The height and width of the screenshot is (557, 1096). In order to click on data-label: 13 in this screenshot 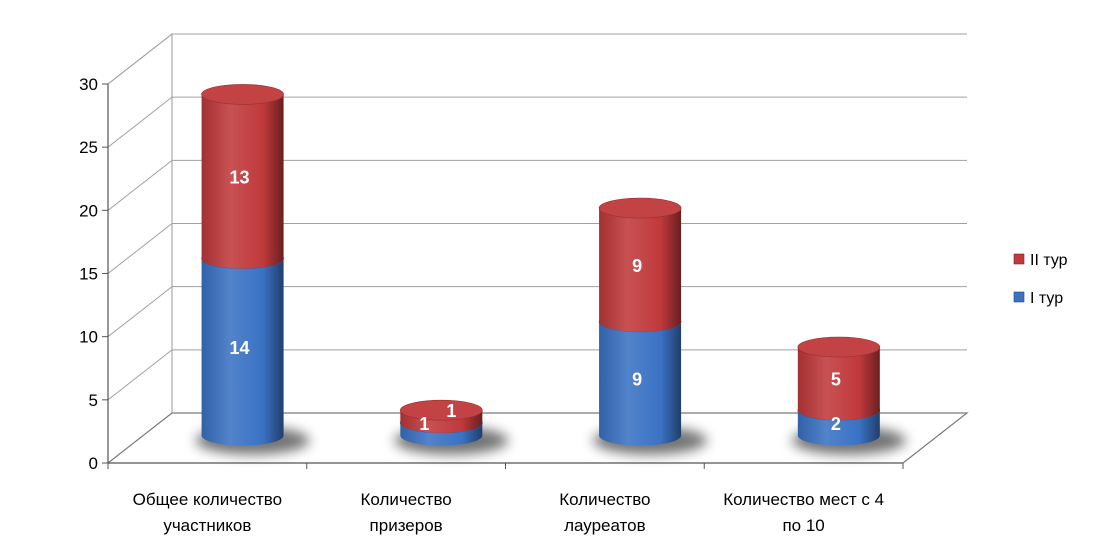, I will do `click(240, 178)`.